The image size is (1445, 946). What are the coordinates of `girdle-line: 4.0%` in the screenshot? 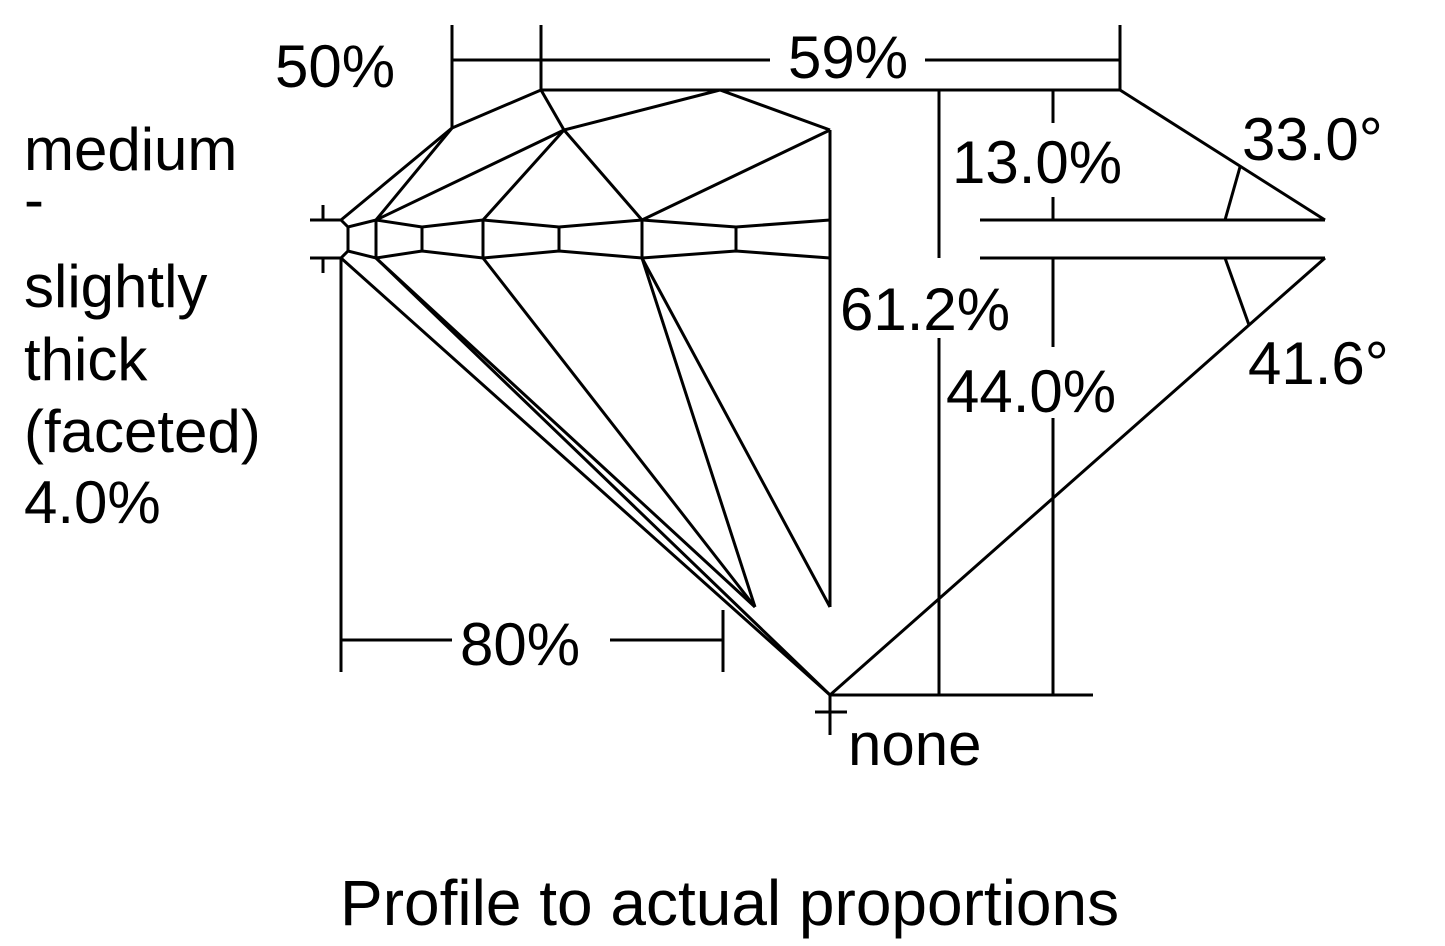 It's located at (92, 502).